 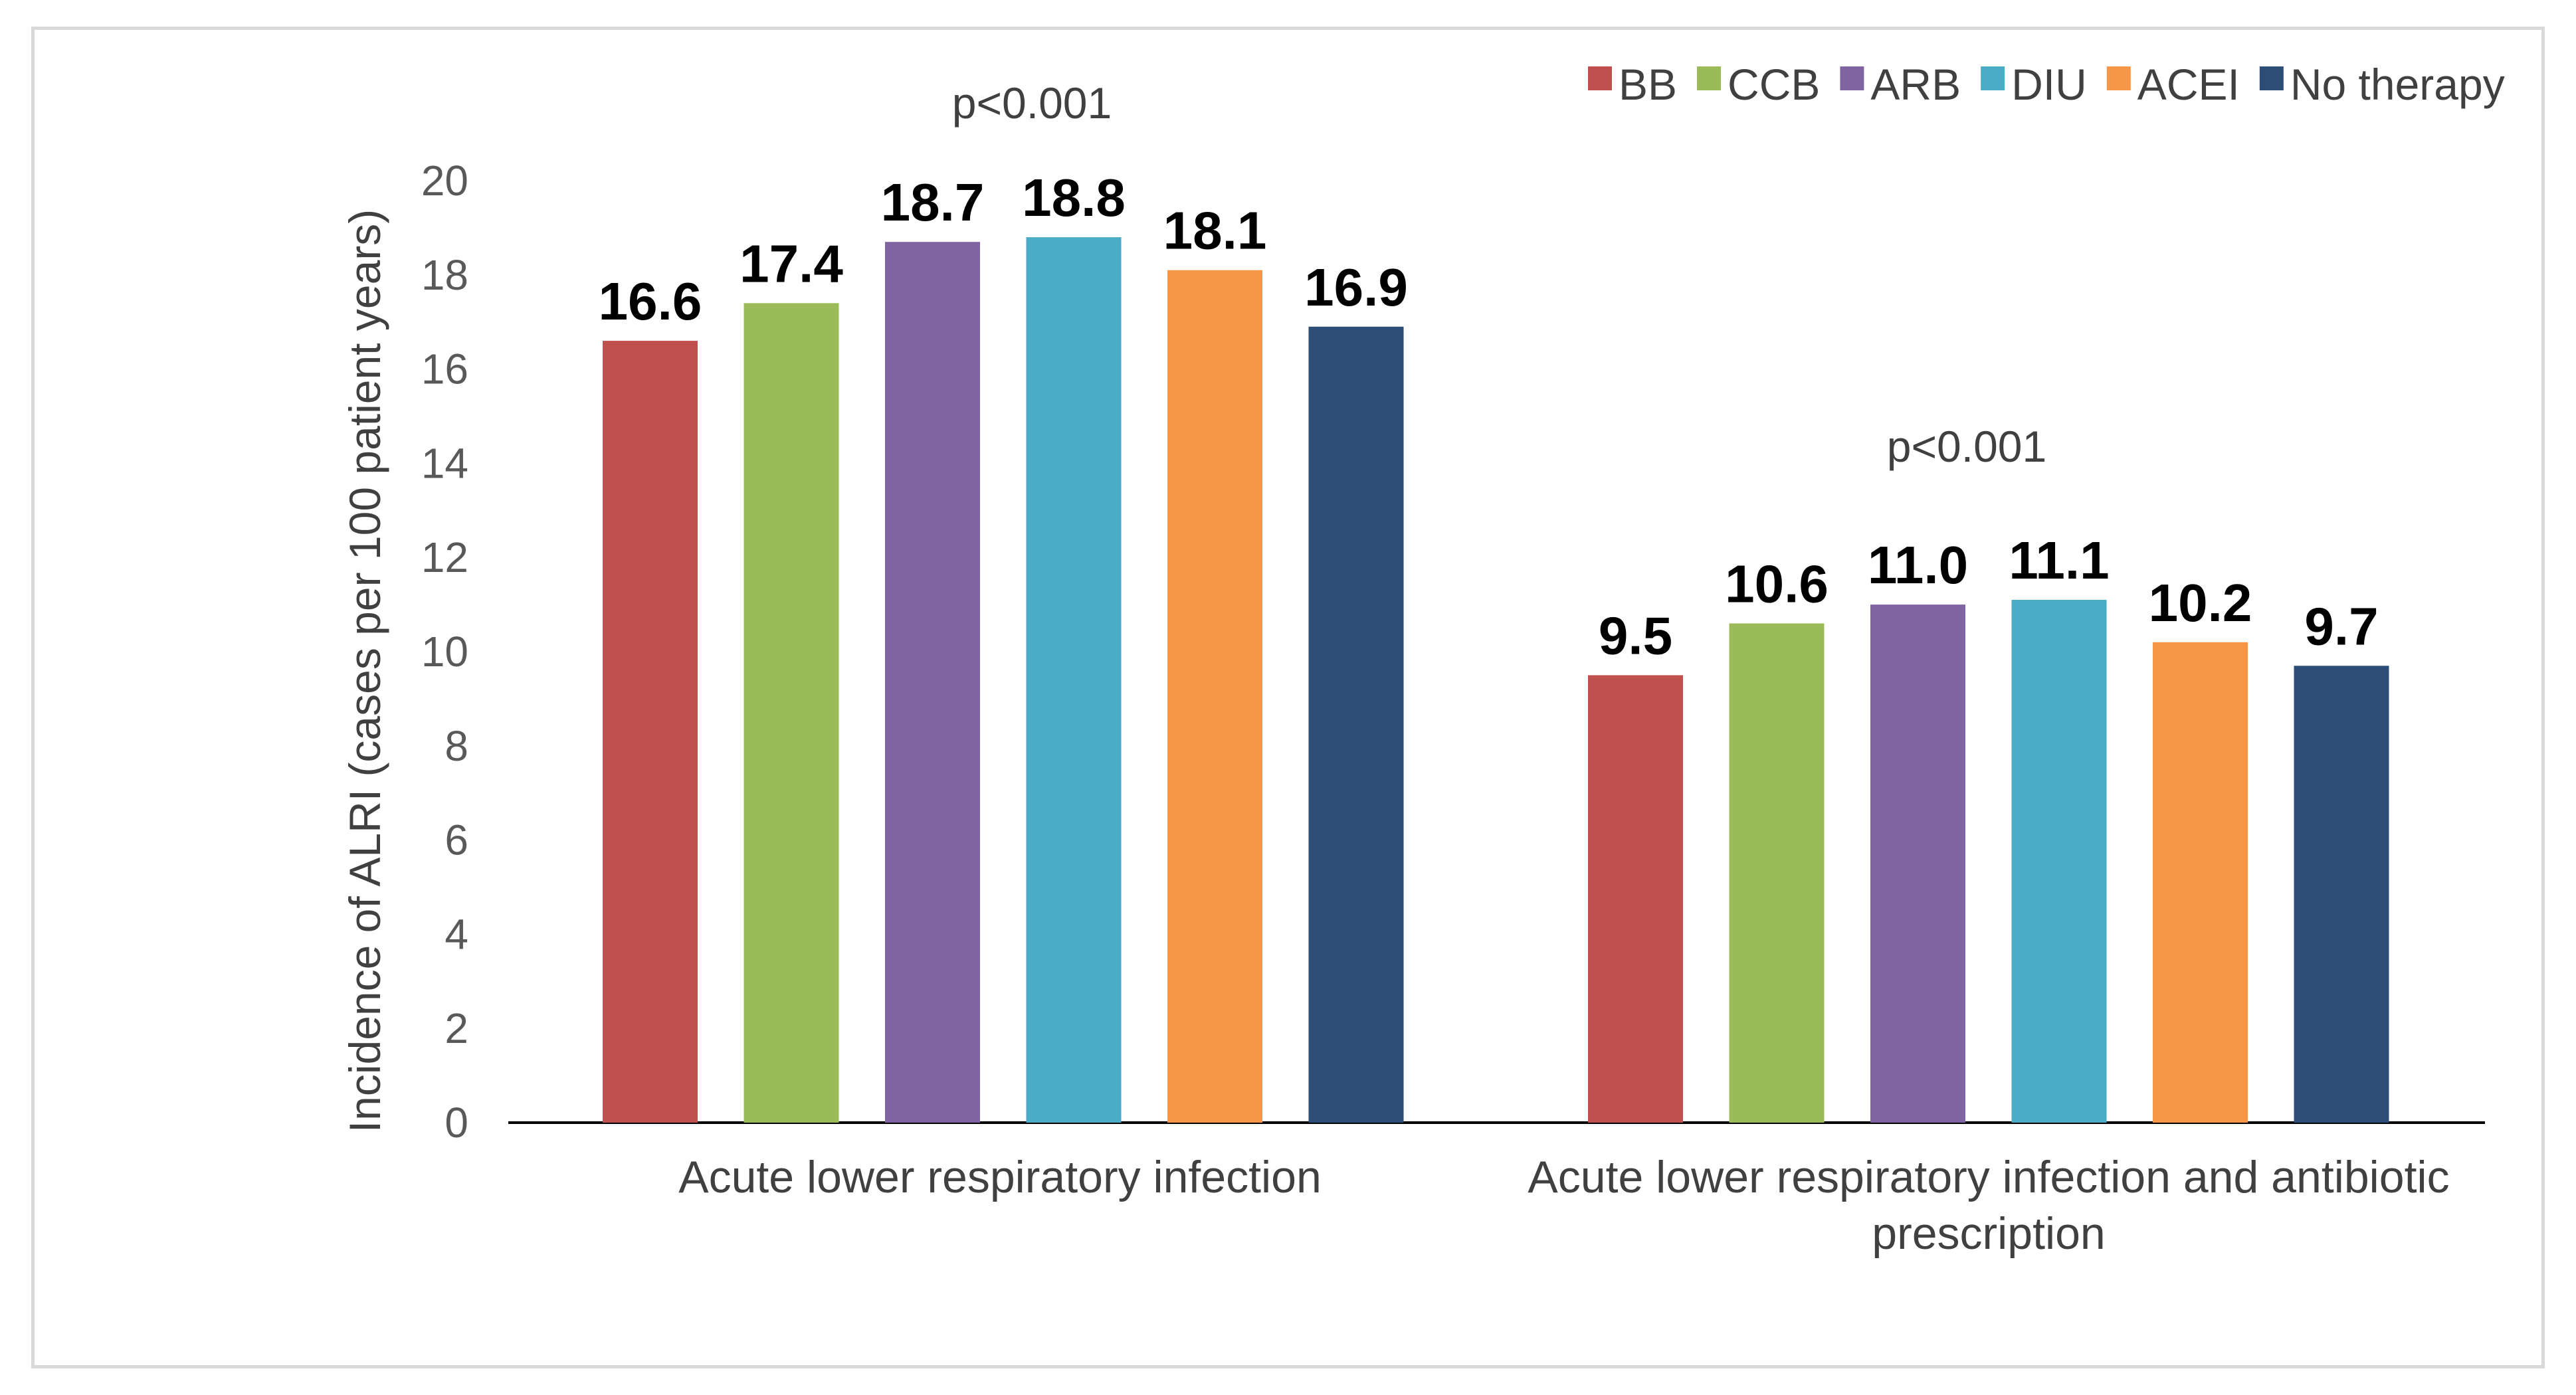 I want to click on y-tick-label: 0, so click(x=456, y=1123).